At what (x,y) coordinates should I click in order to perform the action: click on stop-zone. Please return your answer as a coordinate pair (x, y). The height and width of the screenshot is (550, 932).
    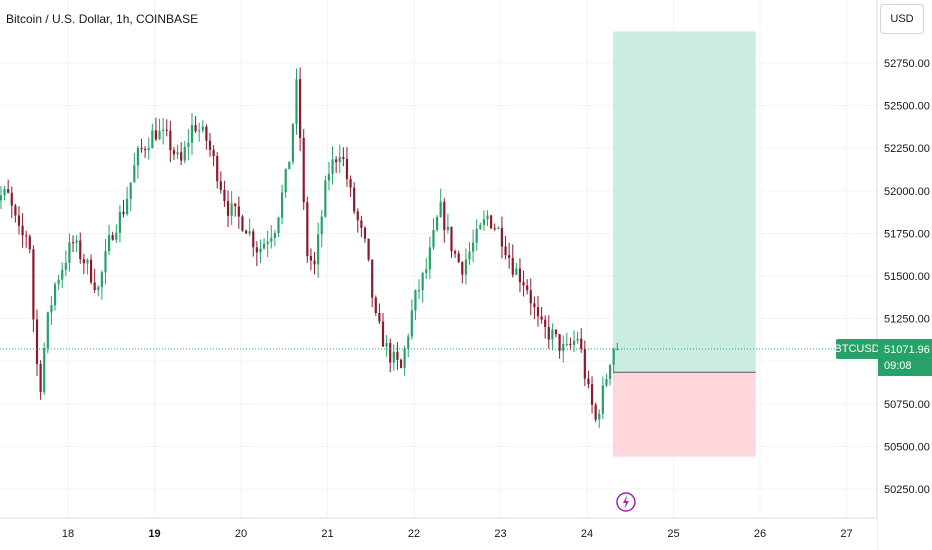
    Looking at the image, I should click on (684, 414).